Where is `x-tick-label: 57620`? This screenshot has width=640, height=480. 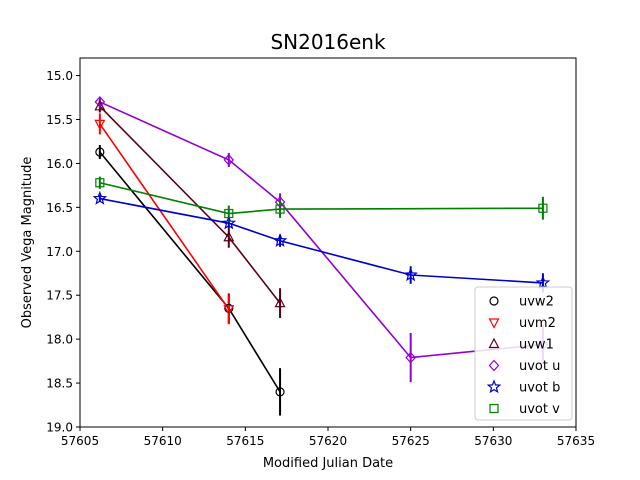
x-tick-label: 57620 is located at coordinates (328, 441).